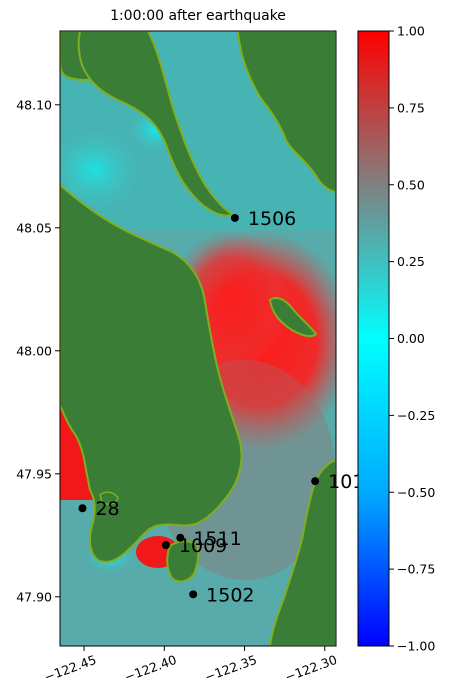  I want to click on gauge-label: 1009, so click(203, 546).